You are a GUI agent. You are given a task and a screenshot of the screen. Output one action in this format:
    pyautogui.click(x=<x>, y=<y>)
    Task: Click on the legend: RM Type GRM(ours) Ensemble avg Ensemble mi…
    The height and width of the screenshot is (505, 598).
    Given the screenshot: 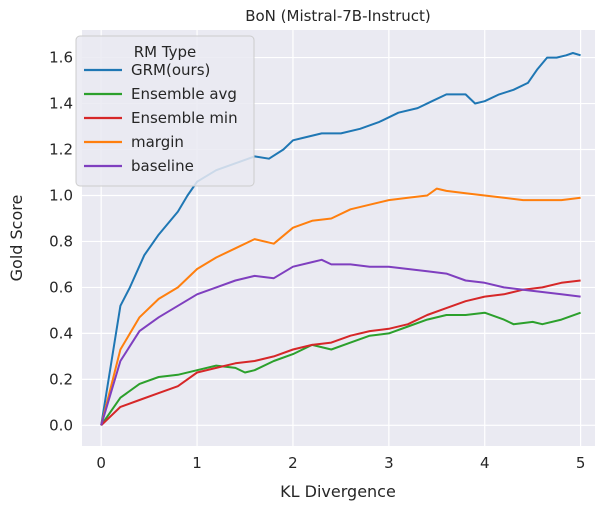 What is the action you would take?
    pyautogui.click(x=165, y=111)
    